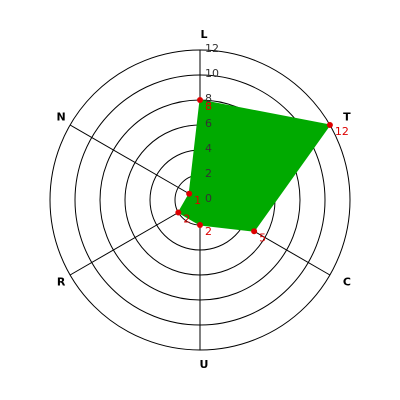  Describe the element at coordinates (208, 123) in the screenshot. I see `r-tick-label: 6` at that location.